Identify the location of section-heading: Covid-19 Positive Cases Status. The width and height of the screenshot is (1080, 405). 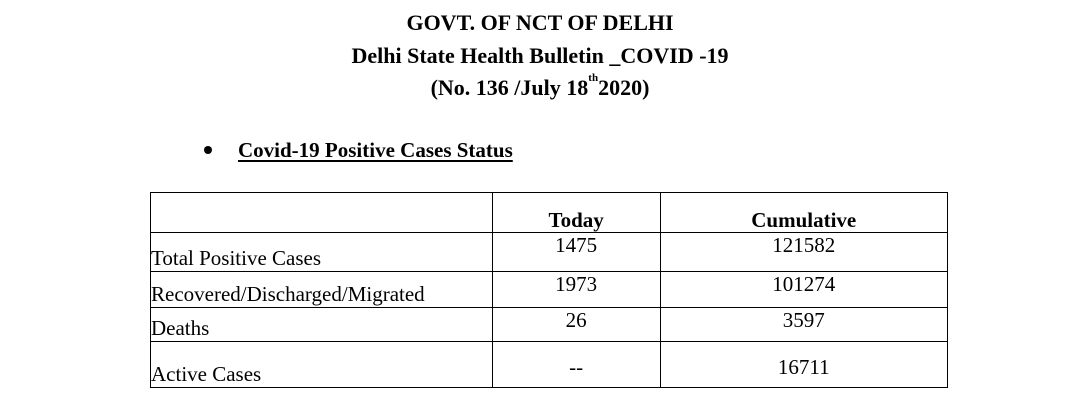
(358, 150).